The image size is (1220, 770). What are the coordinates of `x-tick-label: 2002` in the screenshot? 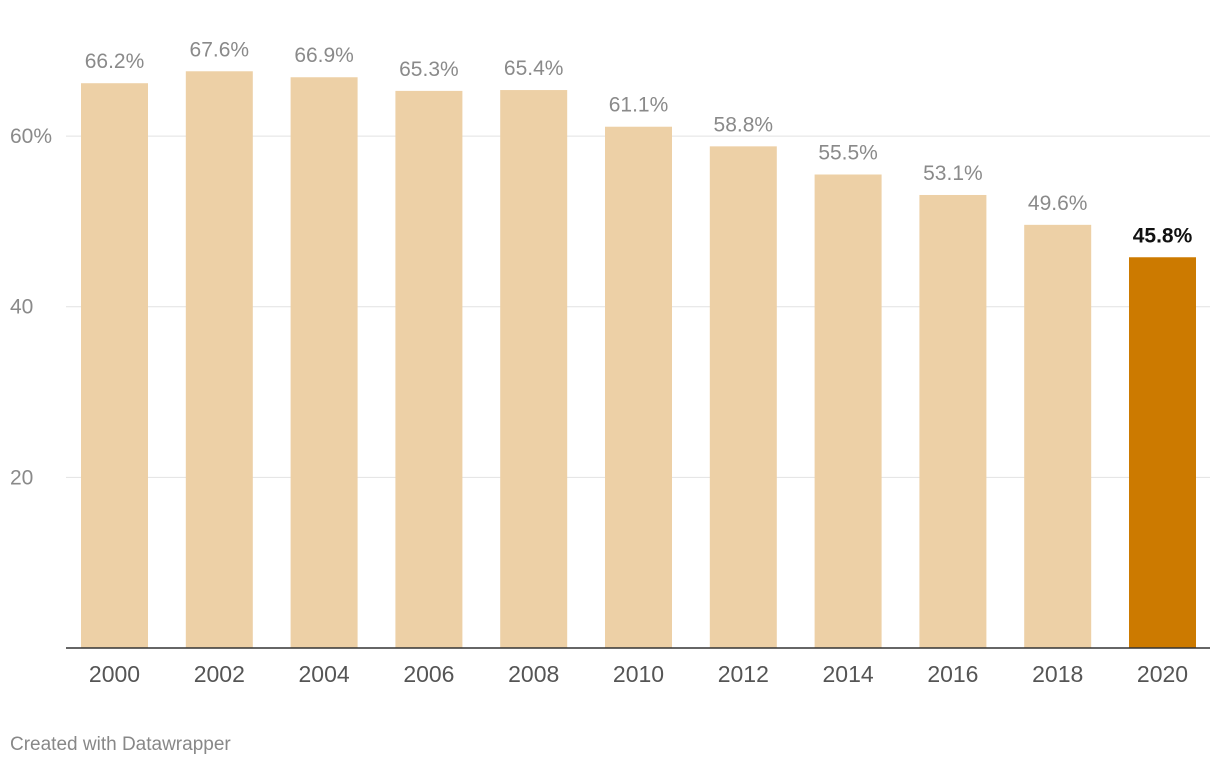 It's located at (219, 674).